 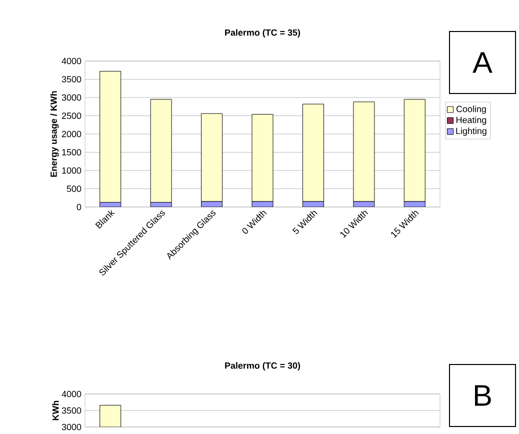 What do you see at coordinates (79, 207) in the screenshot?
I see `y-tick-label: 0` at bounding box center [79, 207].